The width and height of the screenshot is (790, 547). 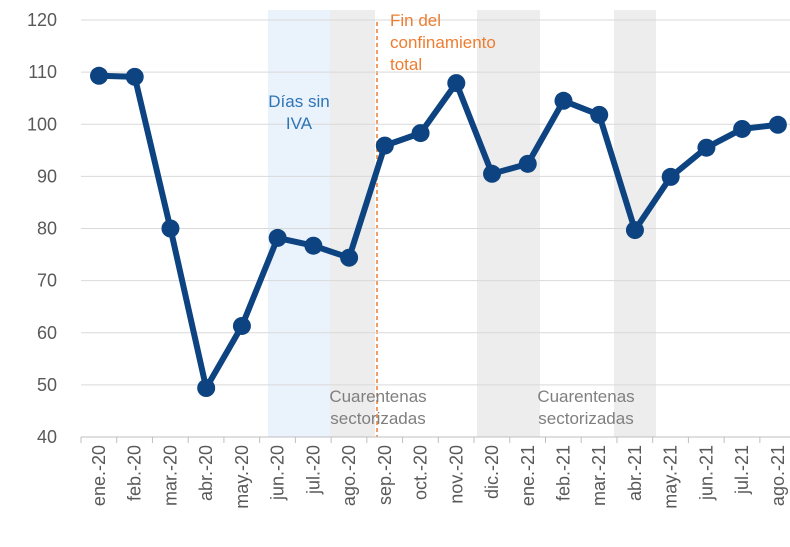 I want to click on x-tick-label: abr.-20, so click(x=206, y=473).